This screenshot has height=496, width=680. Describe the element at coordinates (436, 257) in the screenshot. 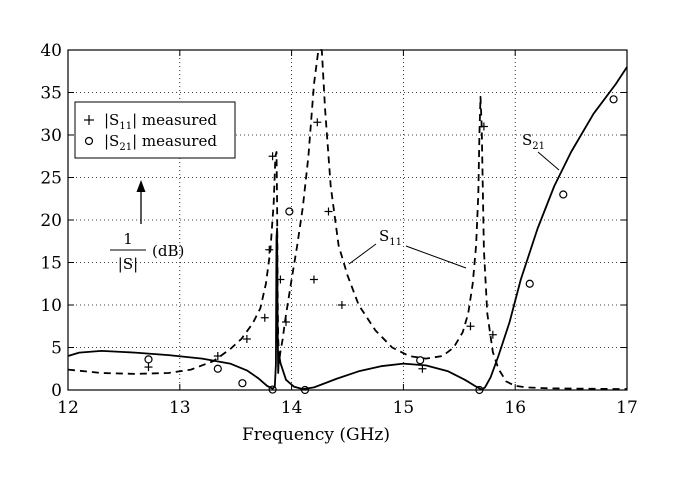

I see `s11-leader-line-right` at that location.